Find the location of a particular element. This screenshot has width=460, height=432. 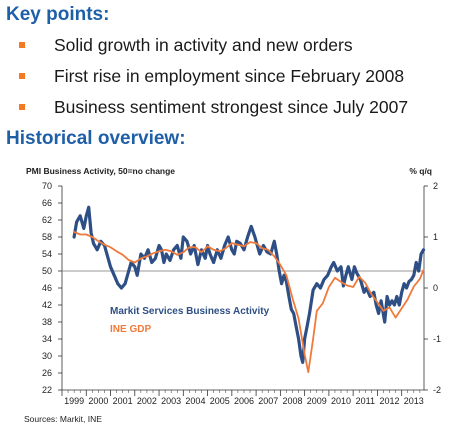

legend-pmi-label: Markit Services Business Activity is located at coordinates (190, 311).